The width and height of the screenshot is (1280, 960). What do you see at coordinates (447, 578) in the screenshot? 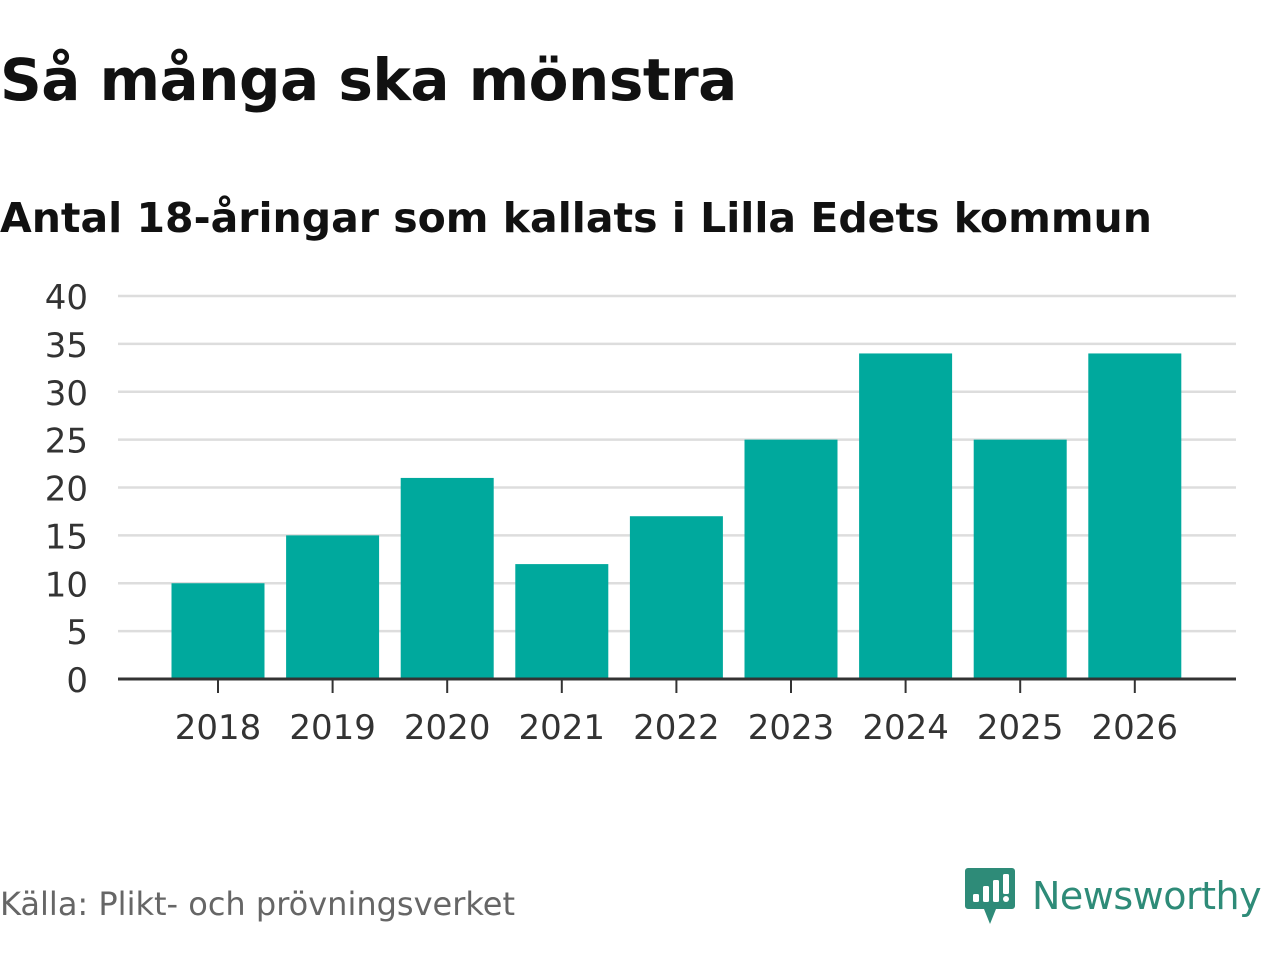
I see `bar-2020` at bounding box center [447, 578].